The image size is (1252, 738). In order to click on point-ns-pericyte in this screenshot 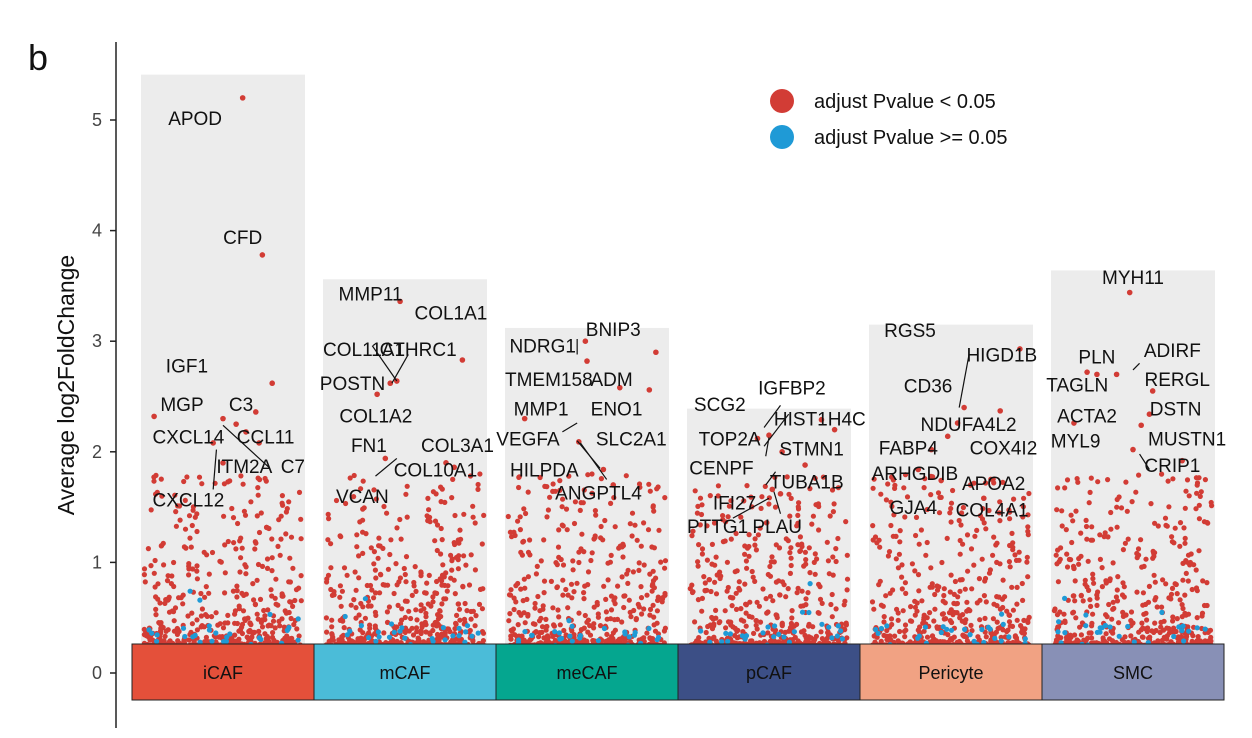, I will do `click(925, 627)`.